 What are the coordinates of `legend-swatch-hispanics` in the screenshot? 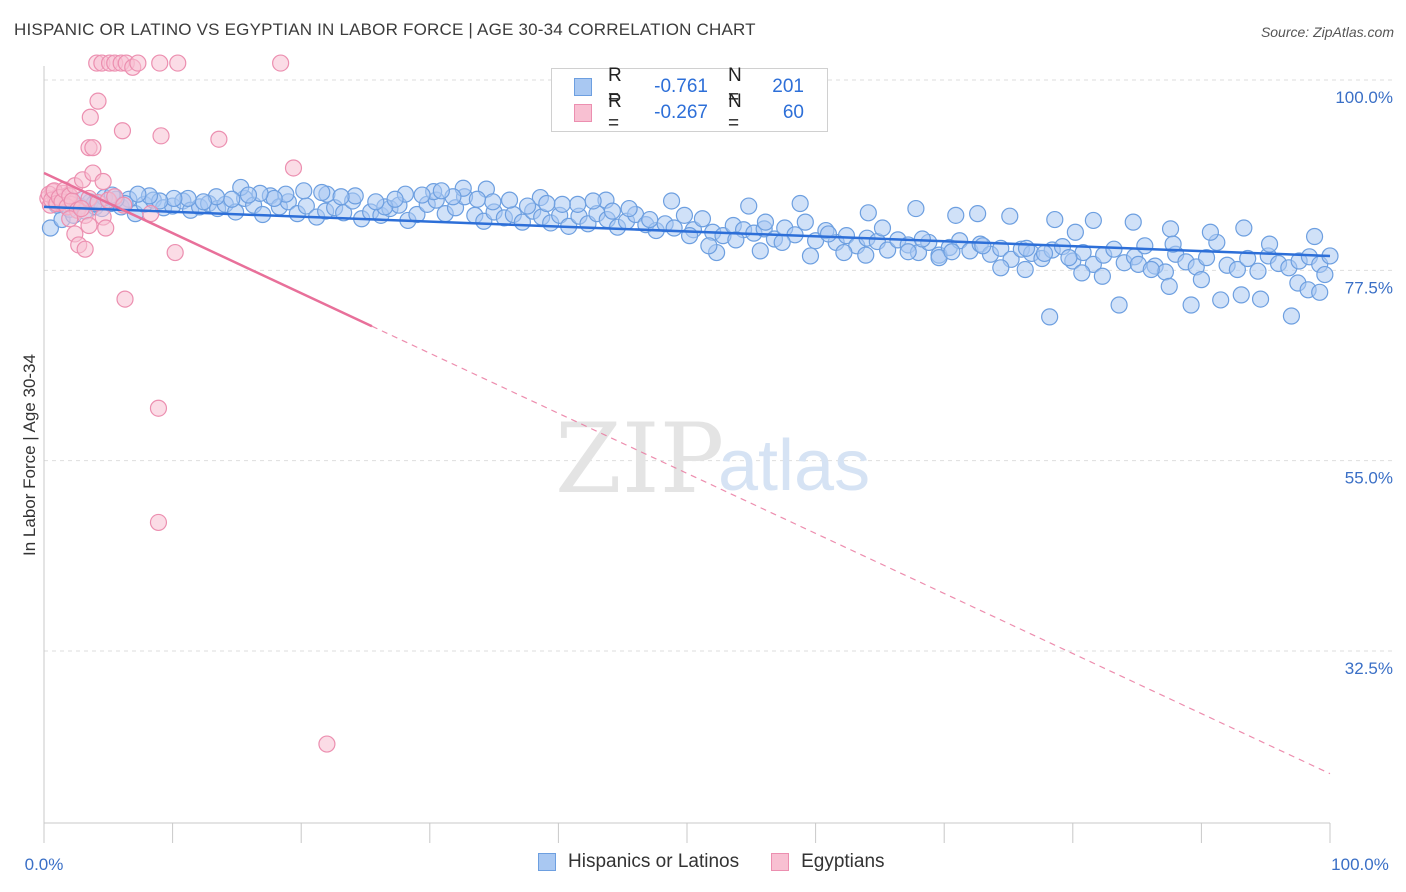 It's located at (547, 862).